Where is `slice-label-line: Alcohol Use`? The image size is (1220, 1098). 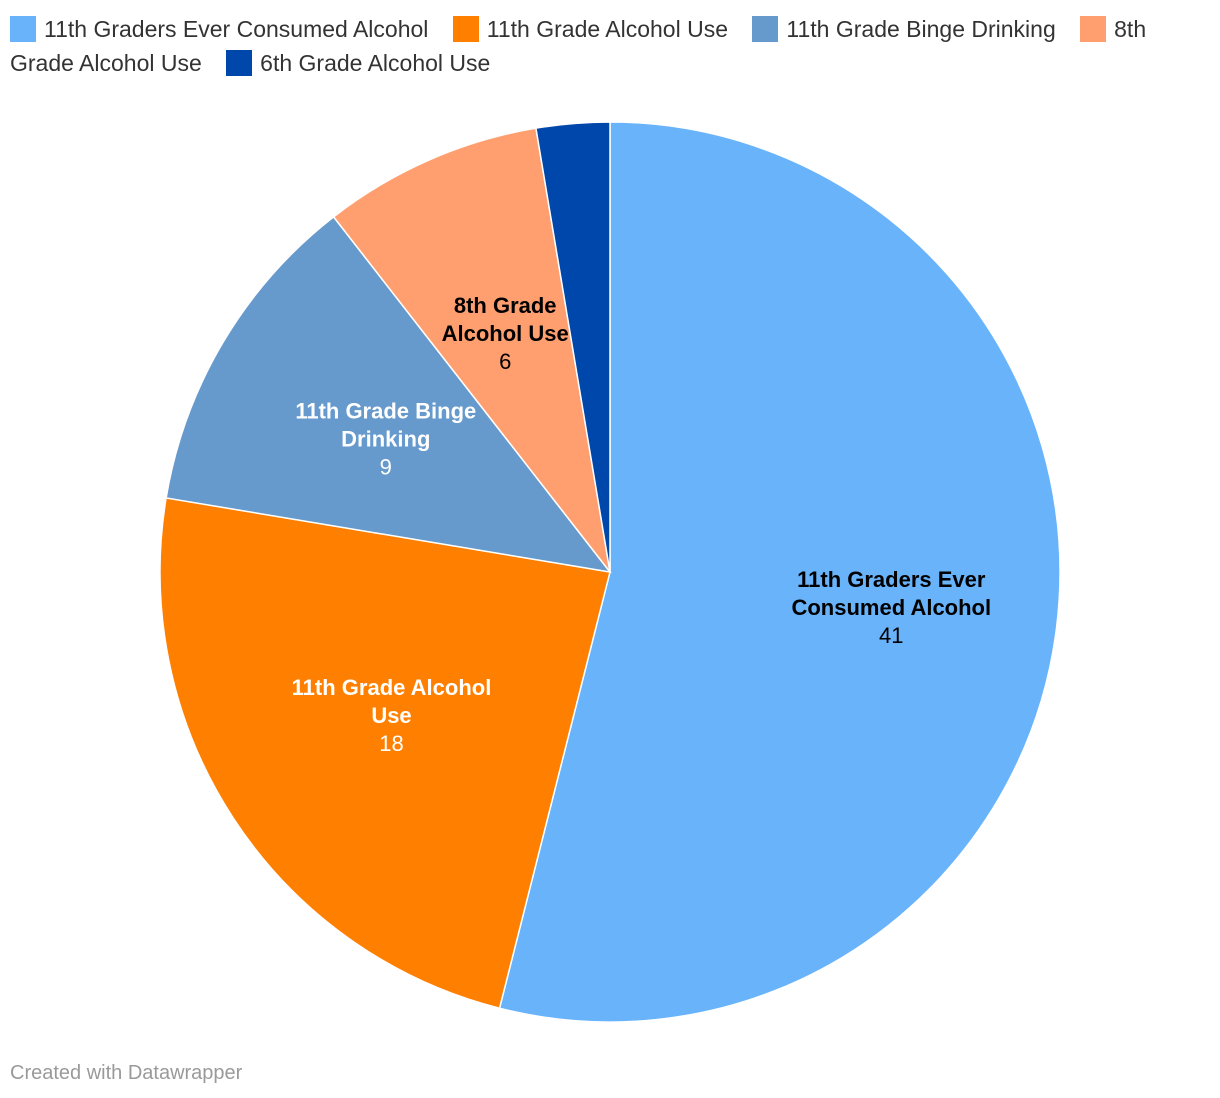
slice-label-line: Alcohol Use is located at coordinates (505, 333).